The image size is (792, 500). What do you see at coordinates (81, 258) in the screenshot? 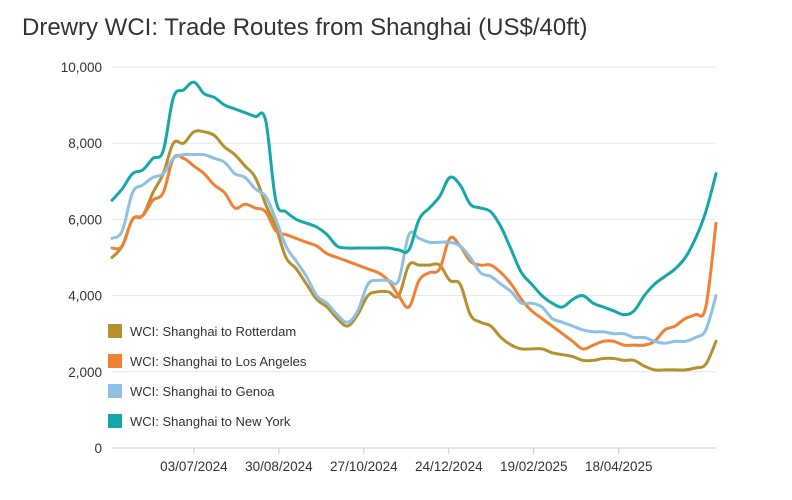
I see `y-axis-labels: 0 2,000 4,000 6,000 8,000 10,000` at bounding box center [81, 258].